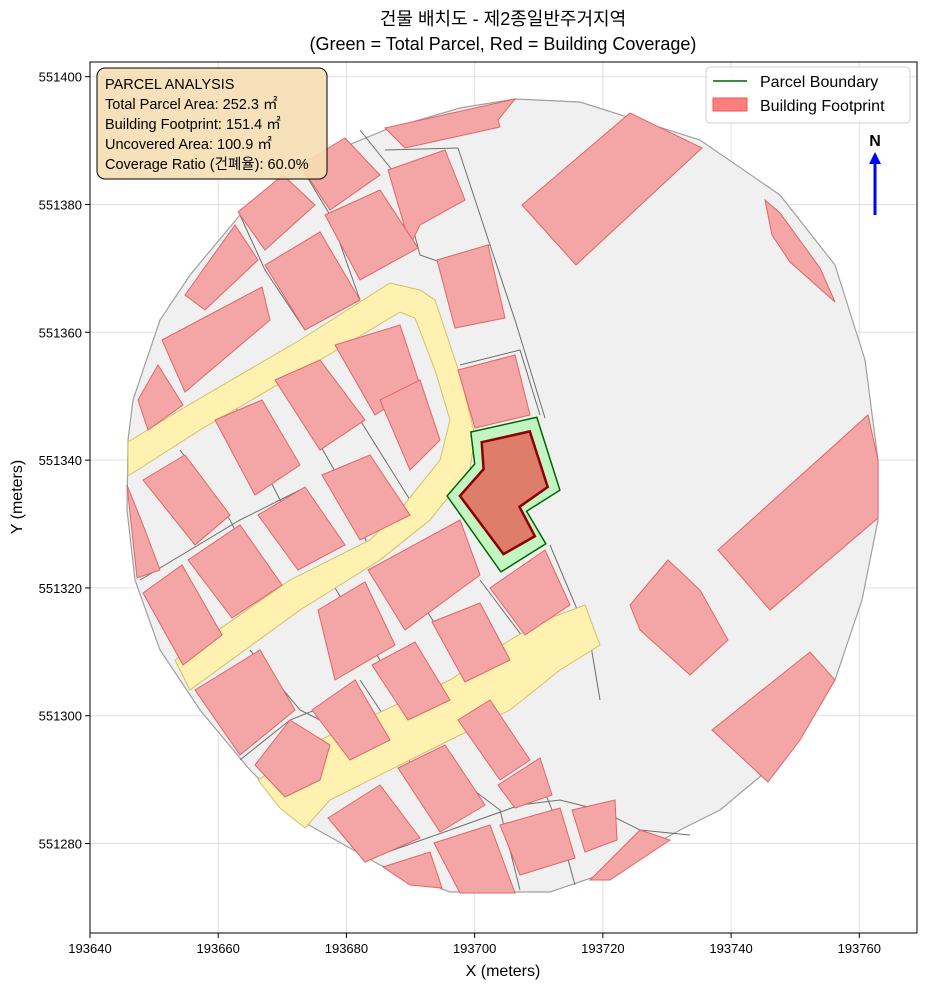  I want to click on x-axis-label: X (meters), so click(503, 971).